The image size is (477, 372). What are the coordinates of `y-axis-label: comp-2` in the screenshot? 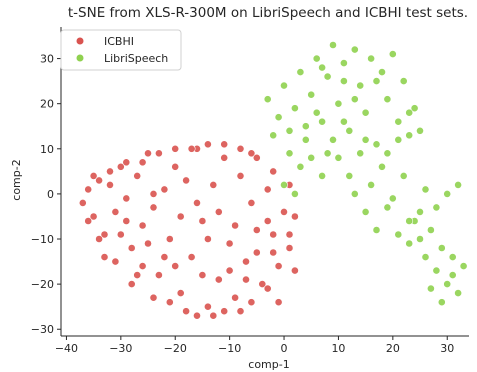 It's located at (16, 179).